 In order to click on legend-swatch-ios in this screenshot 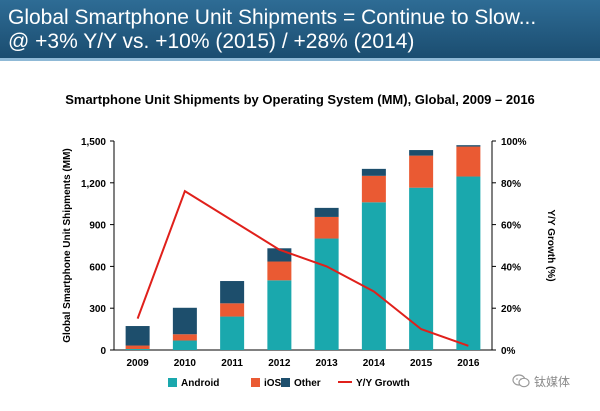, I will do `click(255, 382)`.